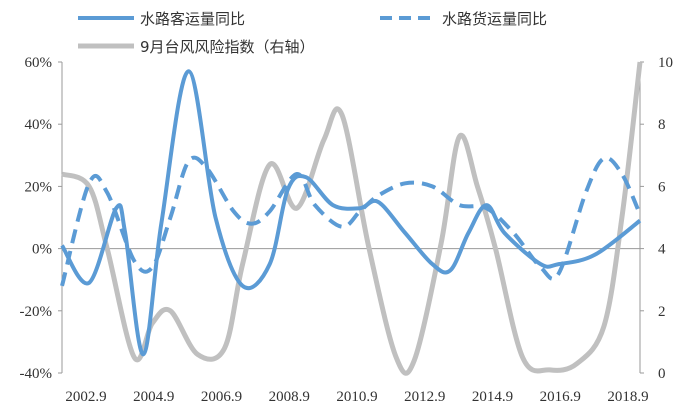  I want to click on y-left-tick-label: -20%, so click(36, 312).